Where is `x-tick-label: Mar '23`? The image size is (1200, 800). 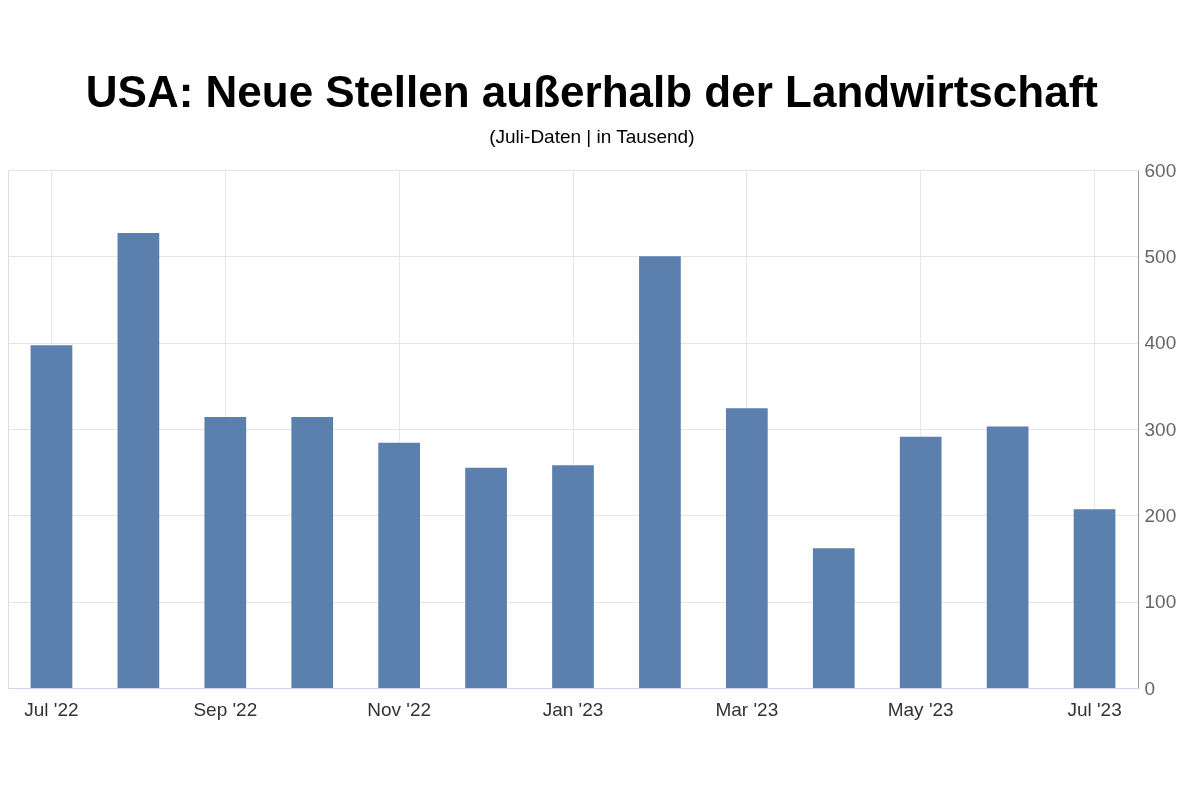 x-tick-label: Mar '23 is located at coordinates (747, 709).